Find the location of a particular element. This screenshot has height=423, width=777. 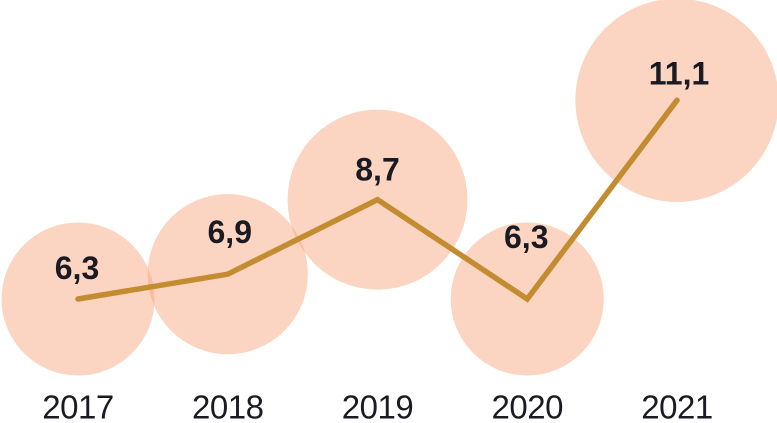

year-label-2021: 2021 is located at coordinates (676, 406).